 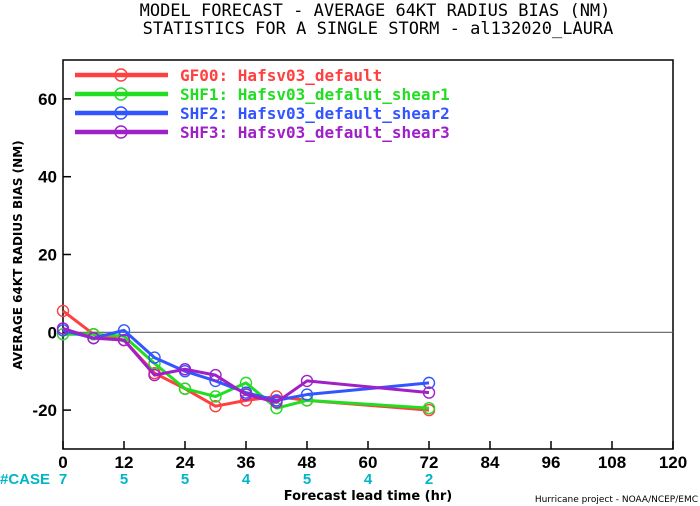 I want to click on x-tick-label: 48, so click(x=307, y=462).